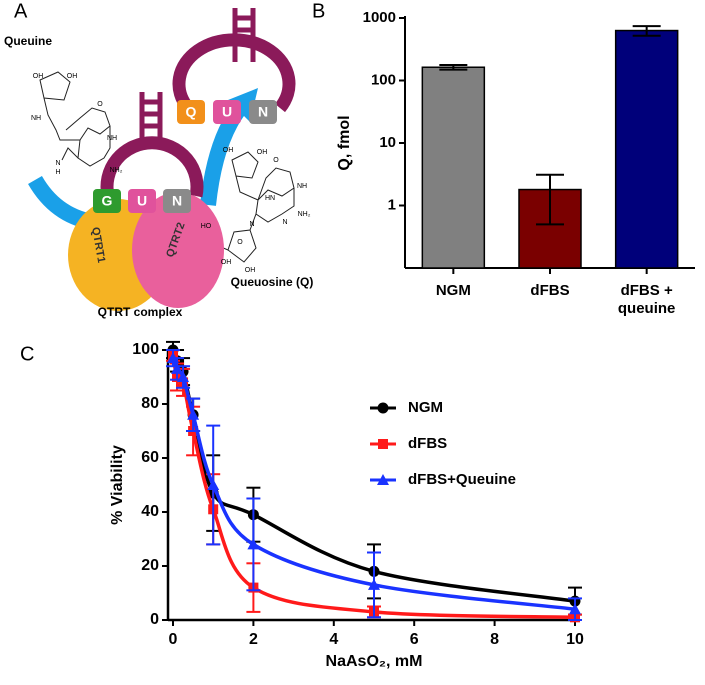 This screenshot has width=705, height=685. I want to click on x-tick-label: 6, so click(414, 639).